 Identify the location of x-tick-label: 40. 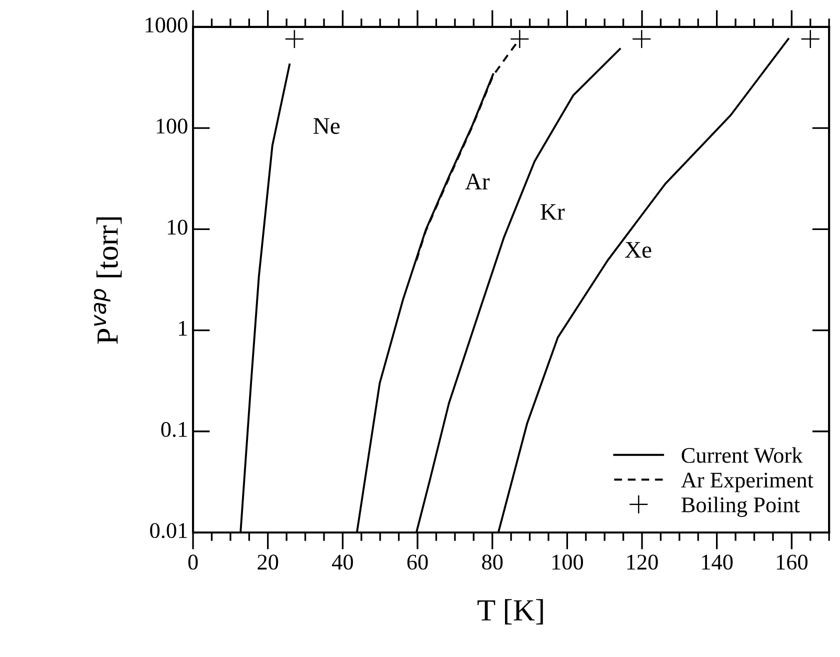
(342, 562).